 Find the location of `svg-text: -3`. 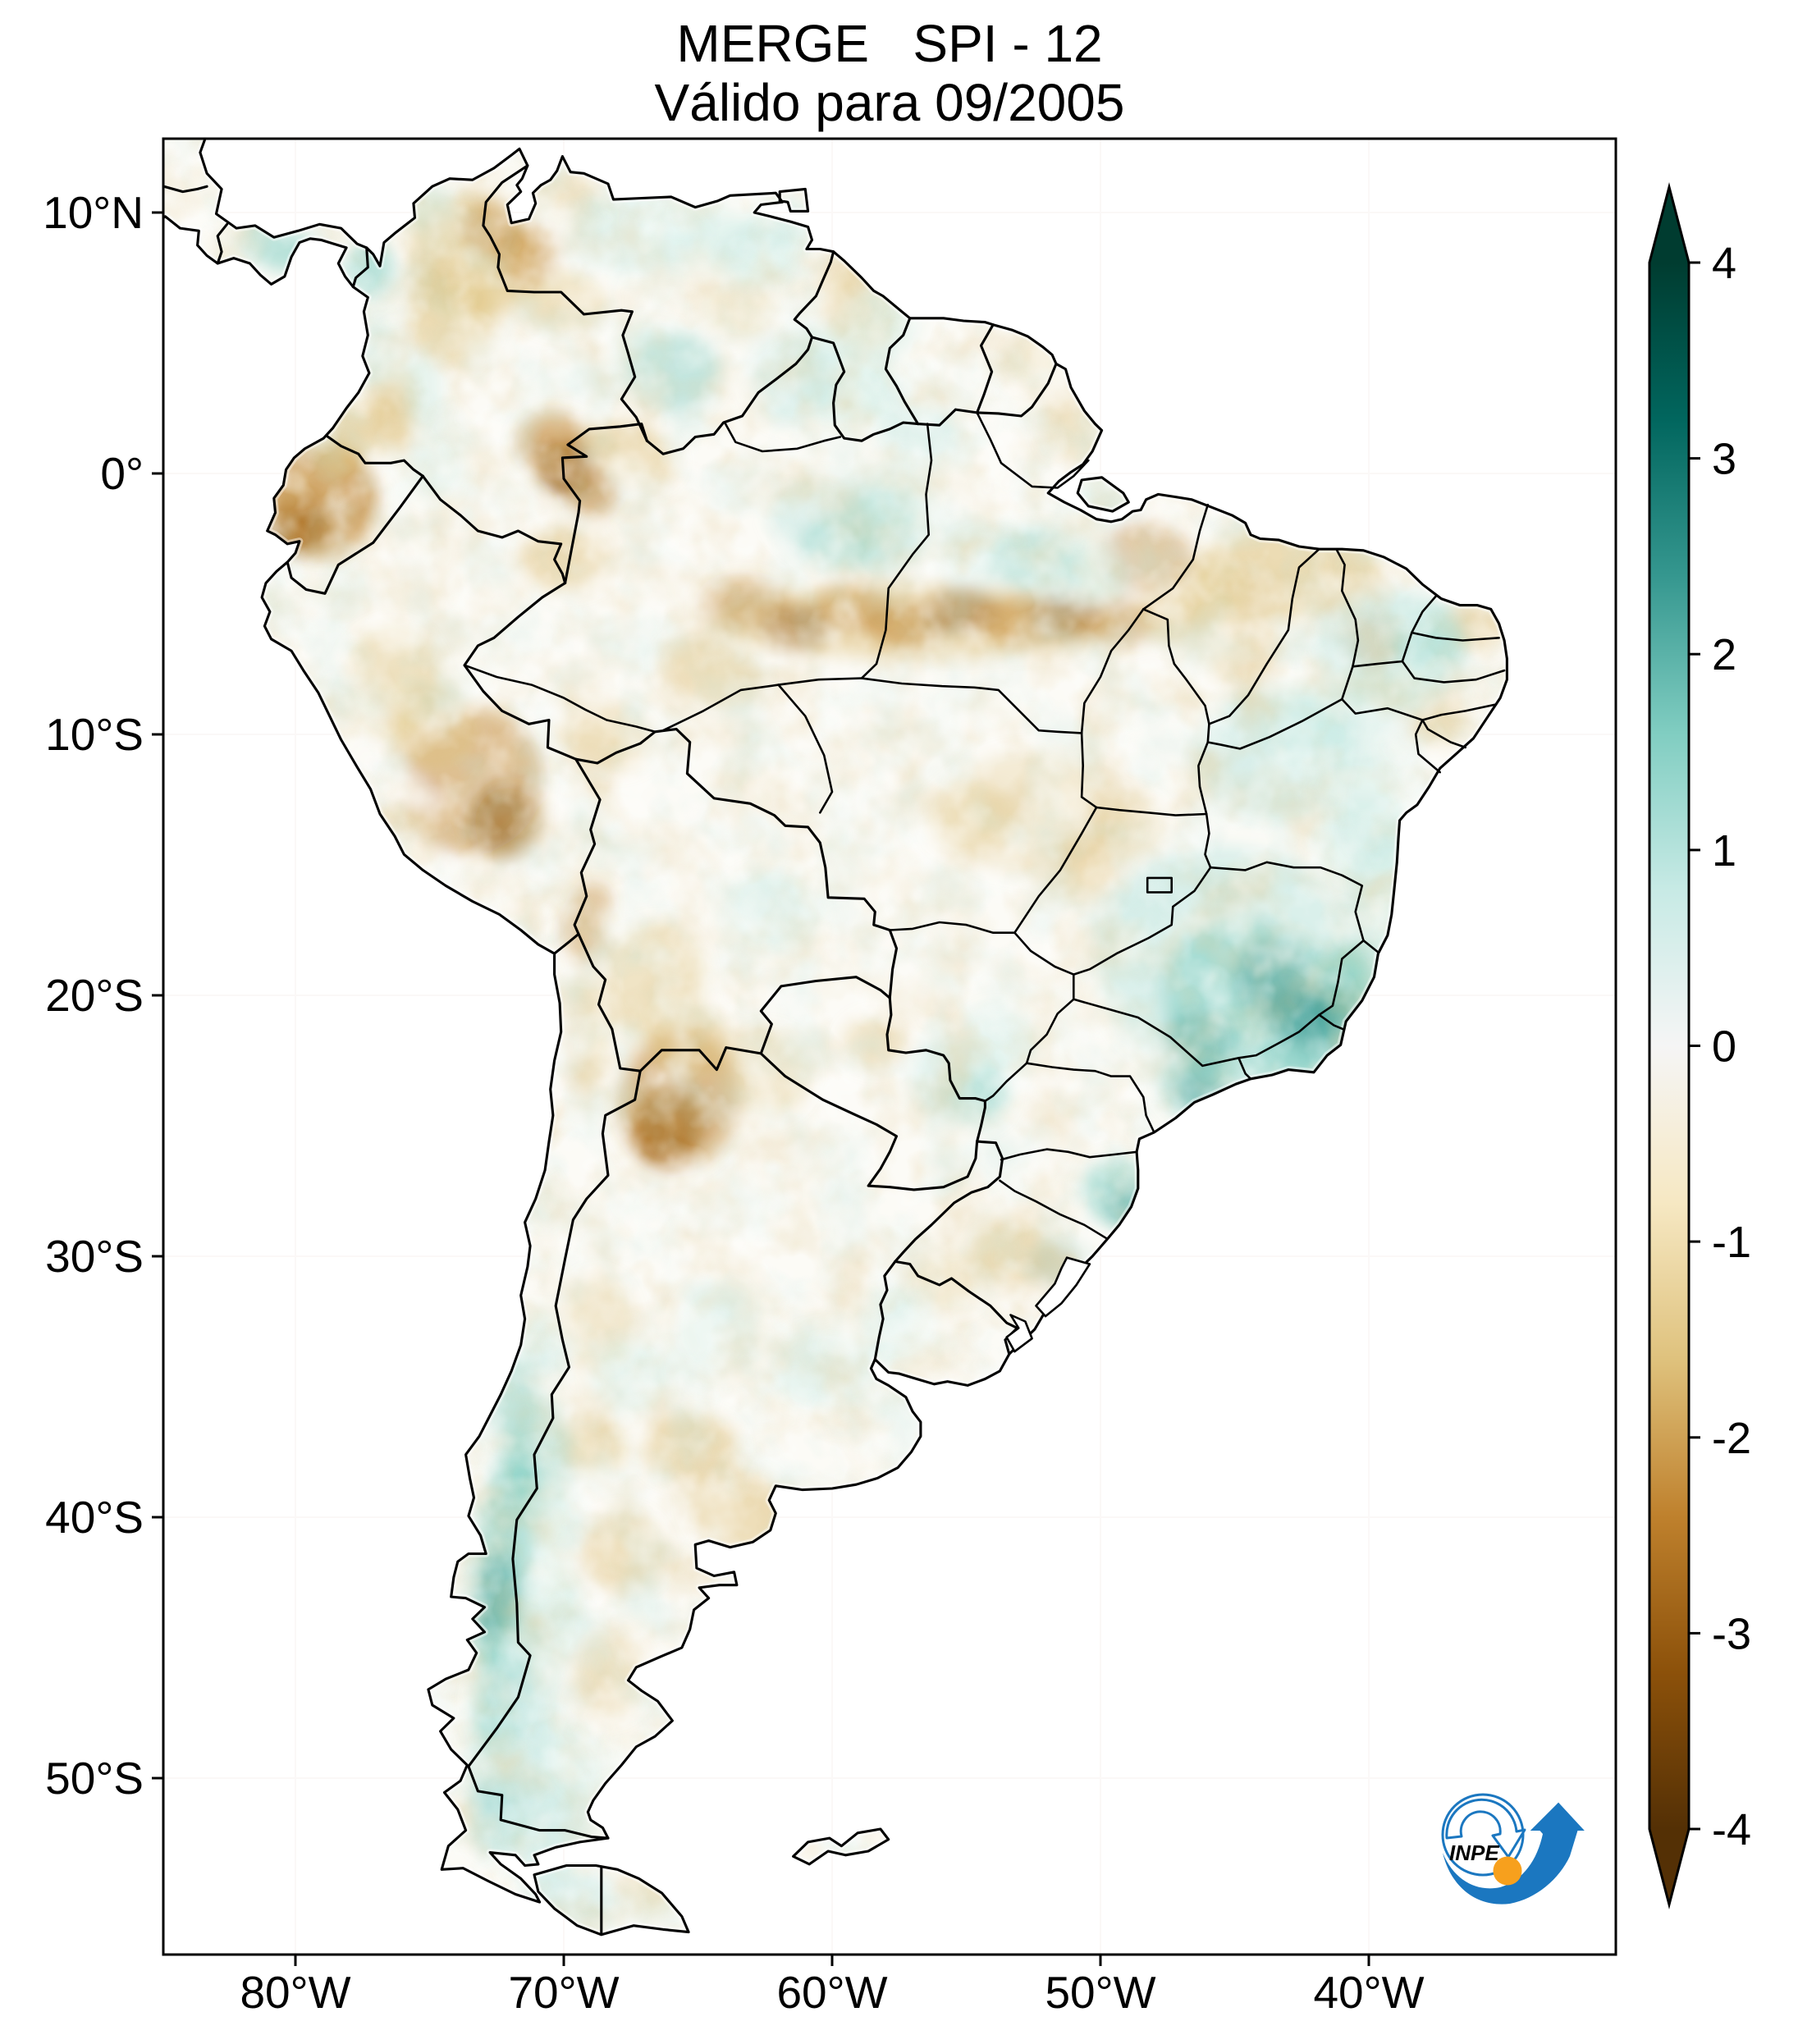

svg-text: -3 is located at coordinates (1731, 1633).